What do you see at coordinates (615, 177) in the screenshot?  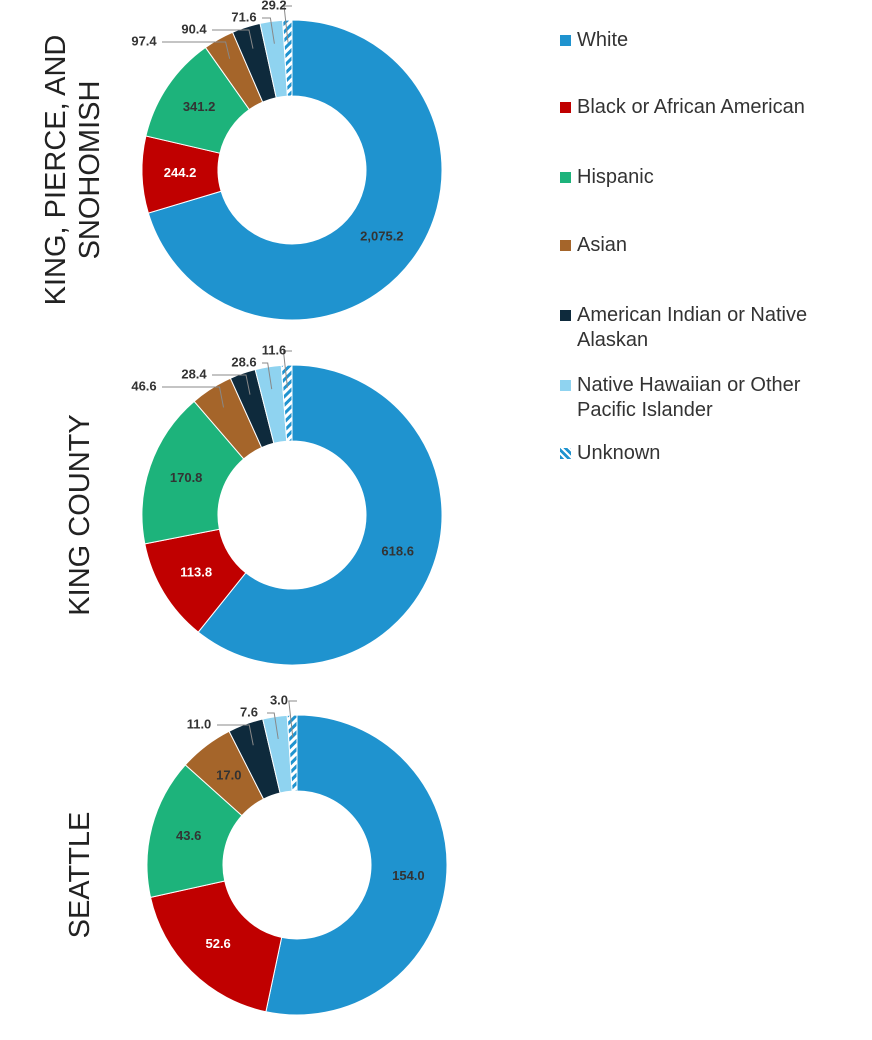 I see `legend-label: Hispanic` at bounding box center [615, 177].